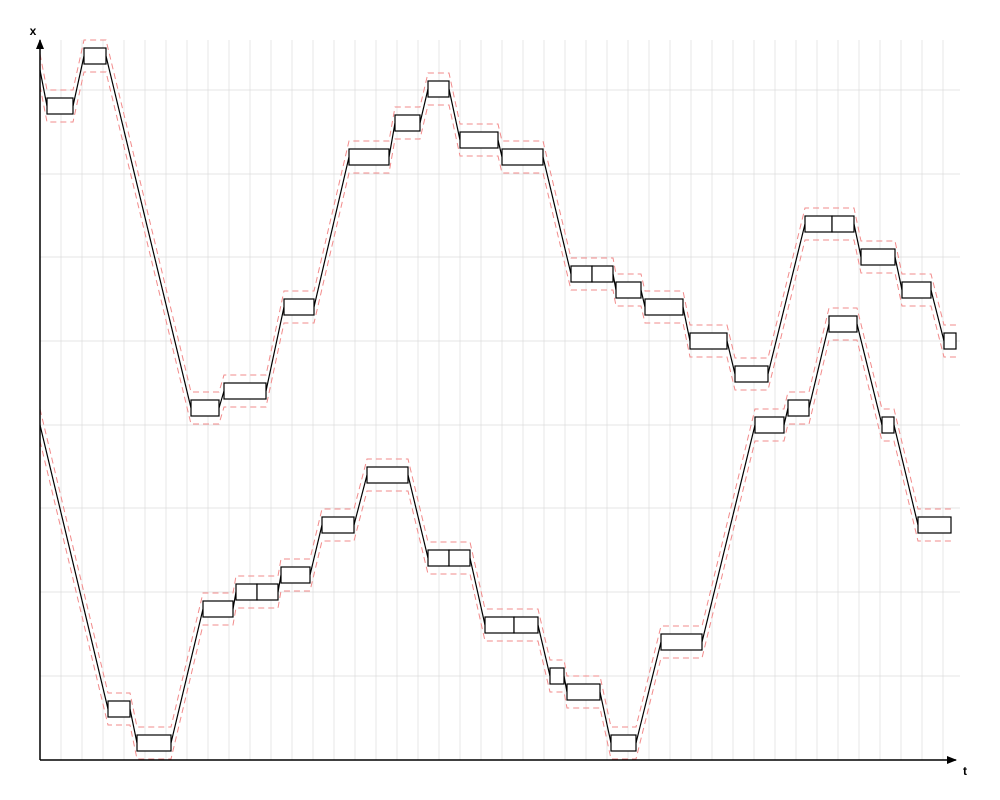 The height and width of the screenshot is (800, 1000). Describe the element at coordinates (33, 31) in the screenshot. I see `y-axis-label: x` at that location.